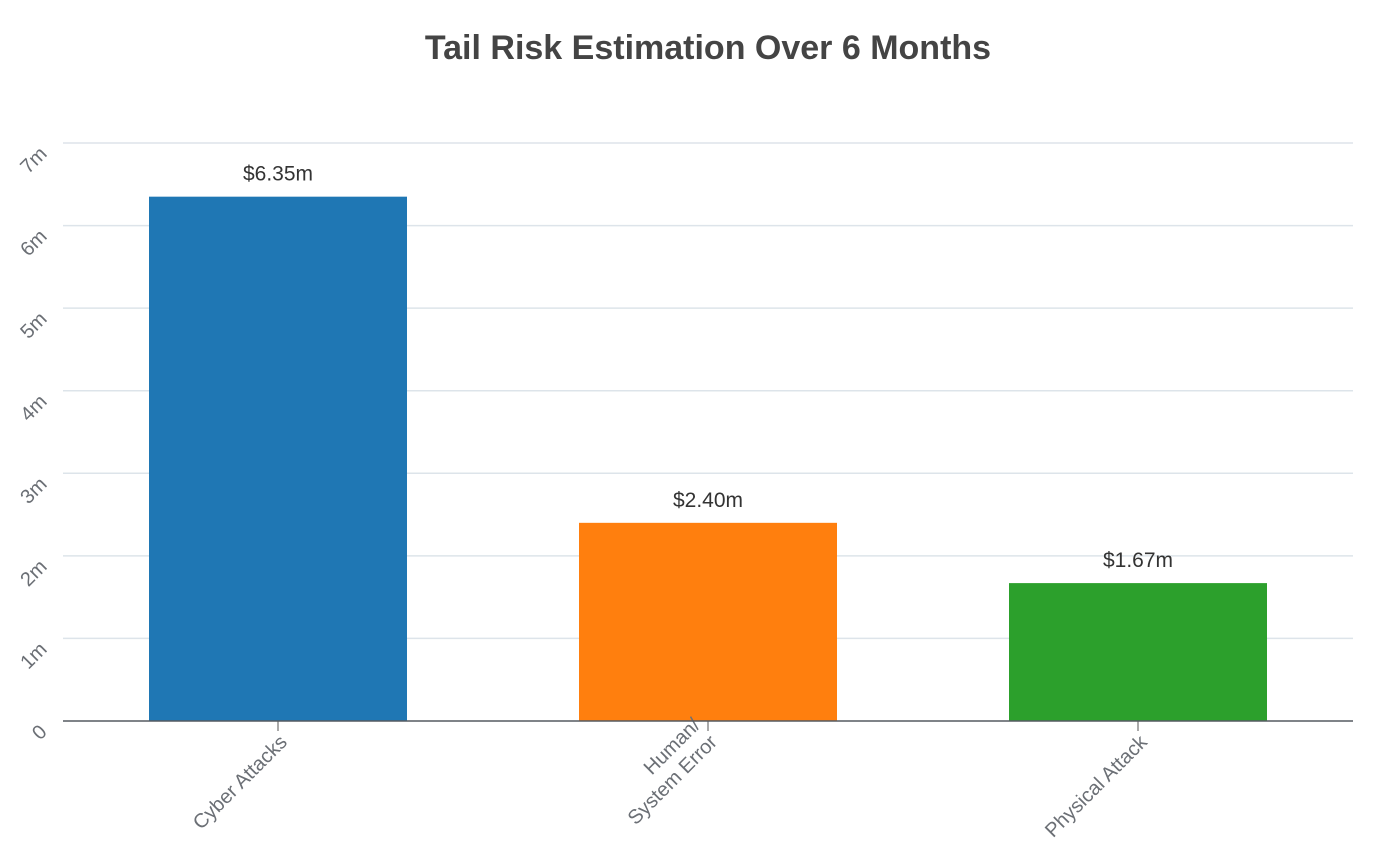 This screenshot has height=866, width=1376. Describe the element at coordinates (33, 408) in the screenshot. I see `y-tick-label: 4m` at that location.